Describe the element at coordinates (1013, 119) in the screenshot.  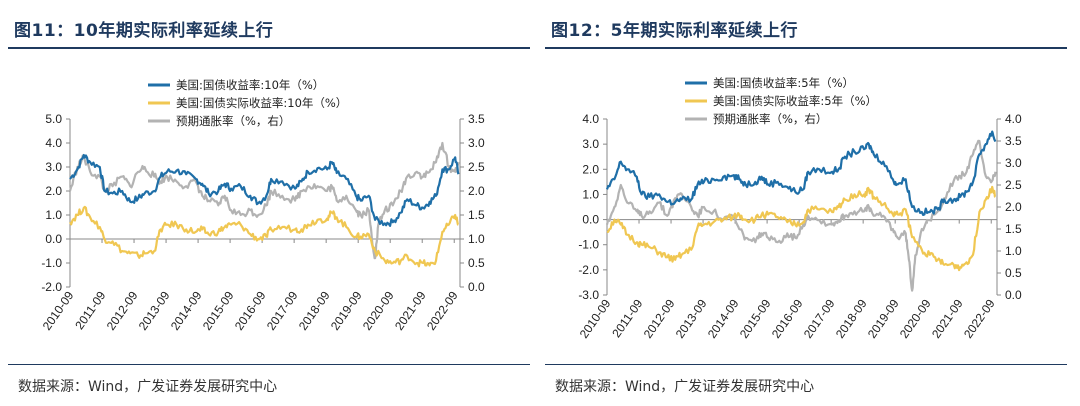
I see `right-axis-tick-label: 4.0` at that location.